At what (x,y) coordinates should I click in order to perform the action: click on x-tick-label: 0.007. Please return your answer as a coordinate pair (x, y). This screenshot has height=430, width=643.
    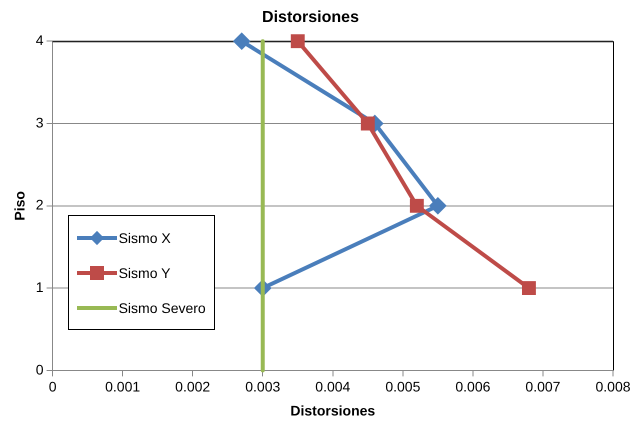
    Looking at the image, I should click on (543, 386).